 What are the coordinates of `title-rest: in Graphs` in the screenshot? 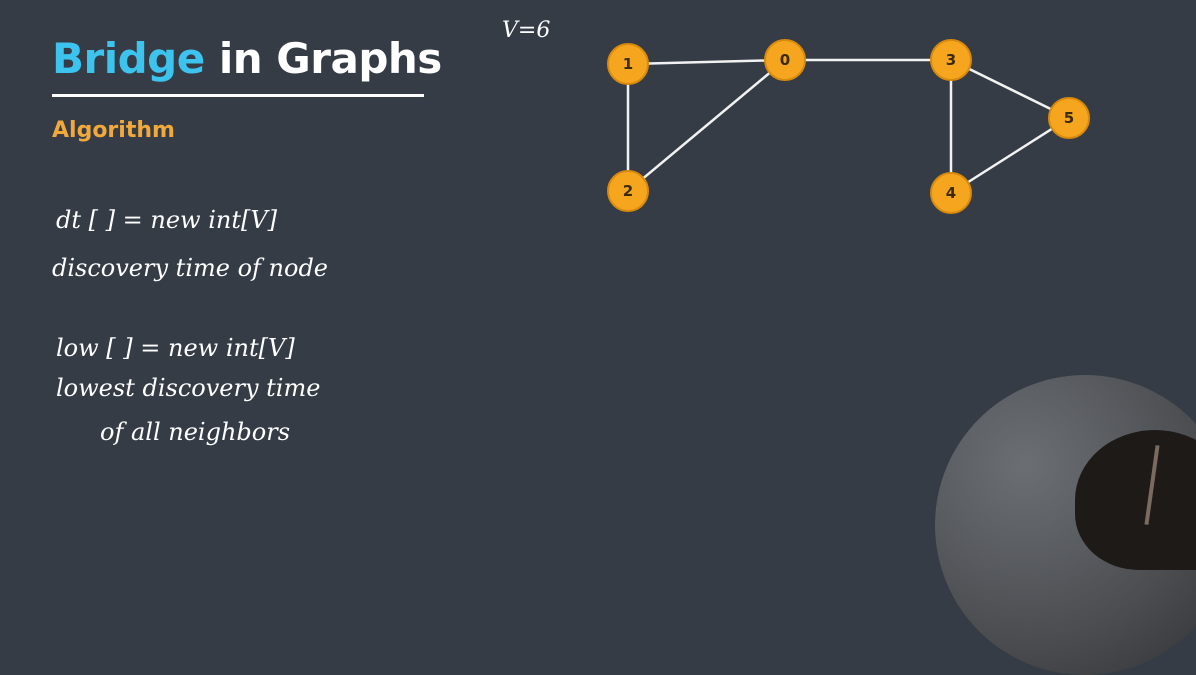 It's located at (330, 58).